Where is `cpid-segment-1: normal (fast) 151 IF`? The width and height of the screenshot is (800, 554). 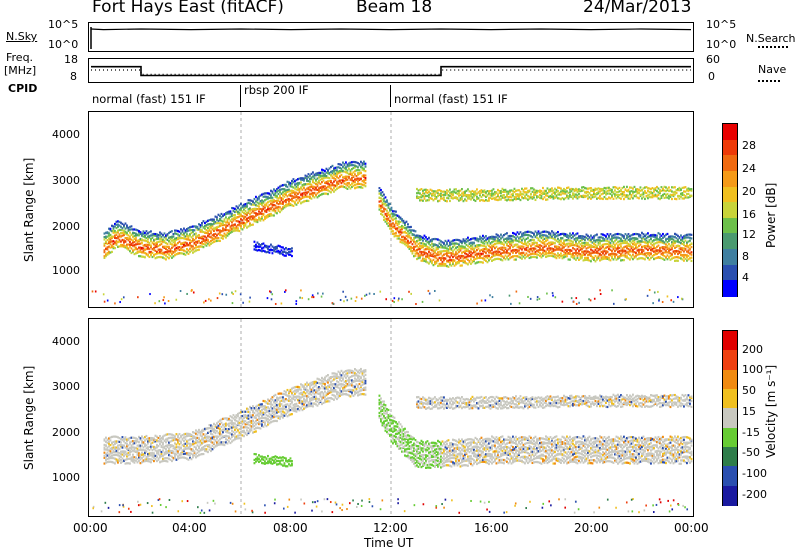
cpid-segment-1: normal (fast) 151 IF is located at coordinates (149, 99).